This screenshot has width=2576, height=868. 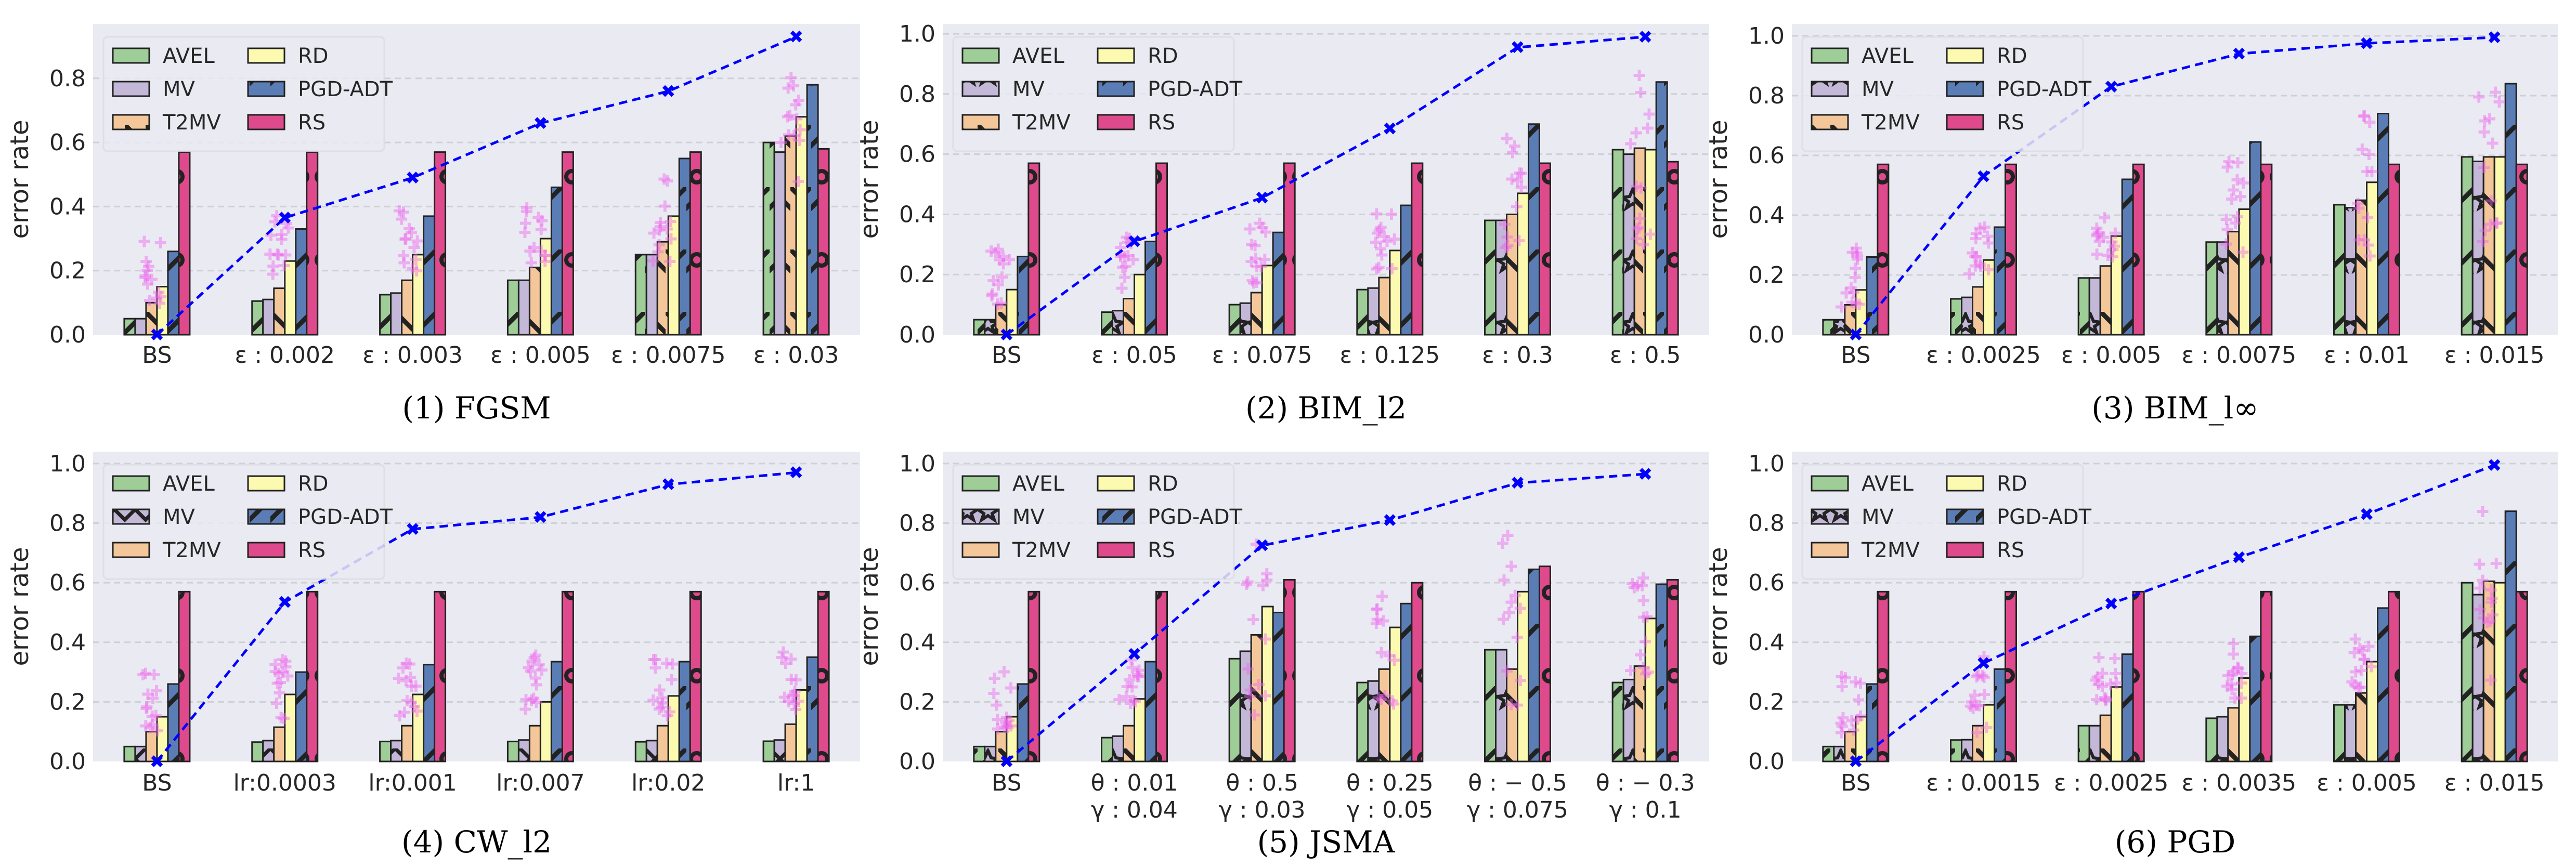 What do you see at coordinates (191, 550) in the screenshot?
I see `legend-label: T2MV` at bounding box center [191, 550].